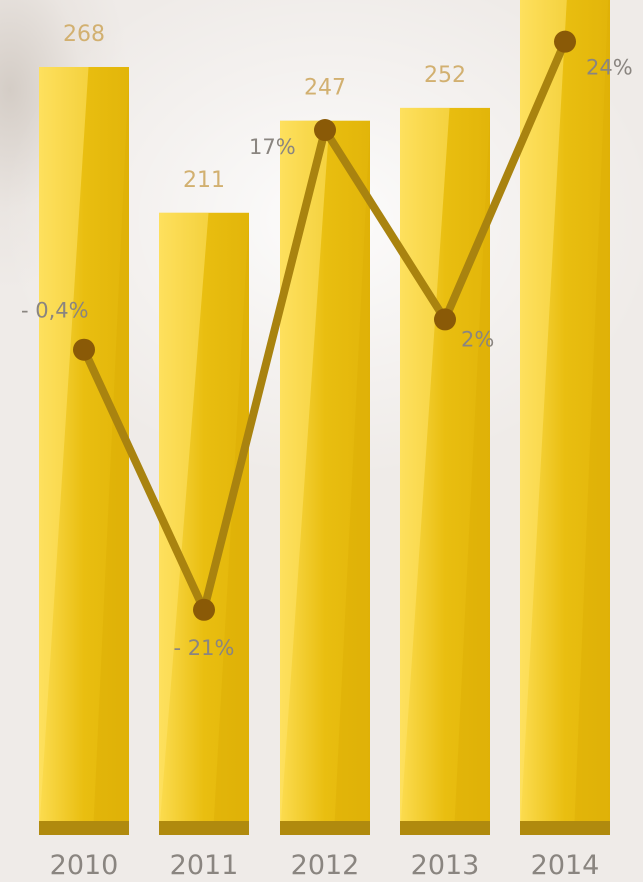 The height and width of the screenshot is (882, 643). Describe the element at coordinates (445, 75) in the screenshot. I see `bar-value-label: 252` at that location.